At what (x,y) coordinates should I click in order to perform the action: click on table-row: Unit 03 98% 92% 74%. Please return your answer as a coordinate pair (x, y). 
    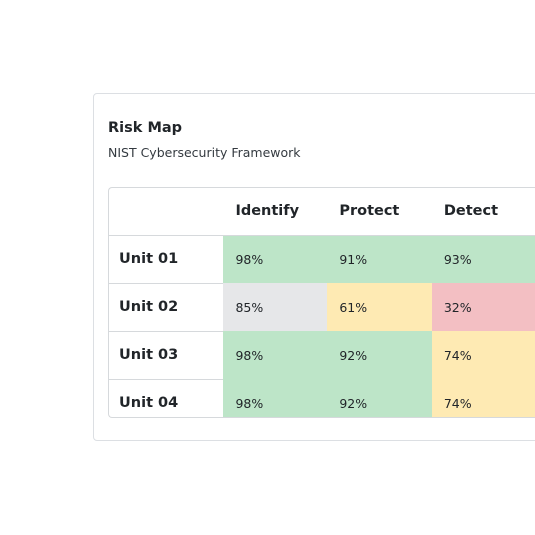
    Looking at the image, I should click on (322, 355).